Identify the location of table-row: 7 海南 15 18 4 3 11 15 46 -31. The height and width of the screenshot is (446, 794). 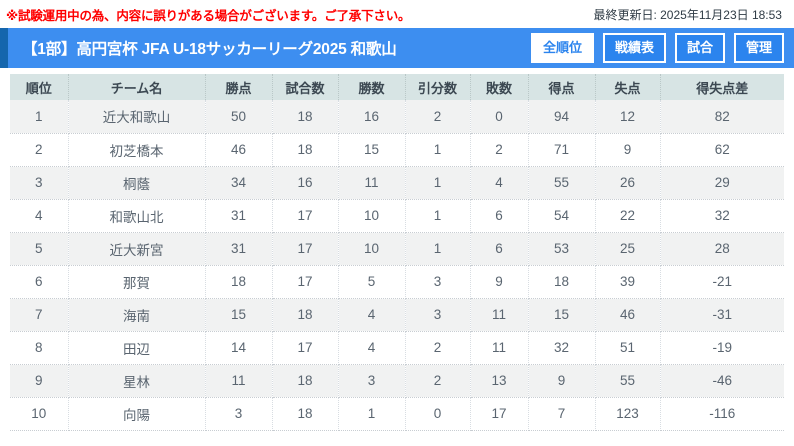
(397, 315).